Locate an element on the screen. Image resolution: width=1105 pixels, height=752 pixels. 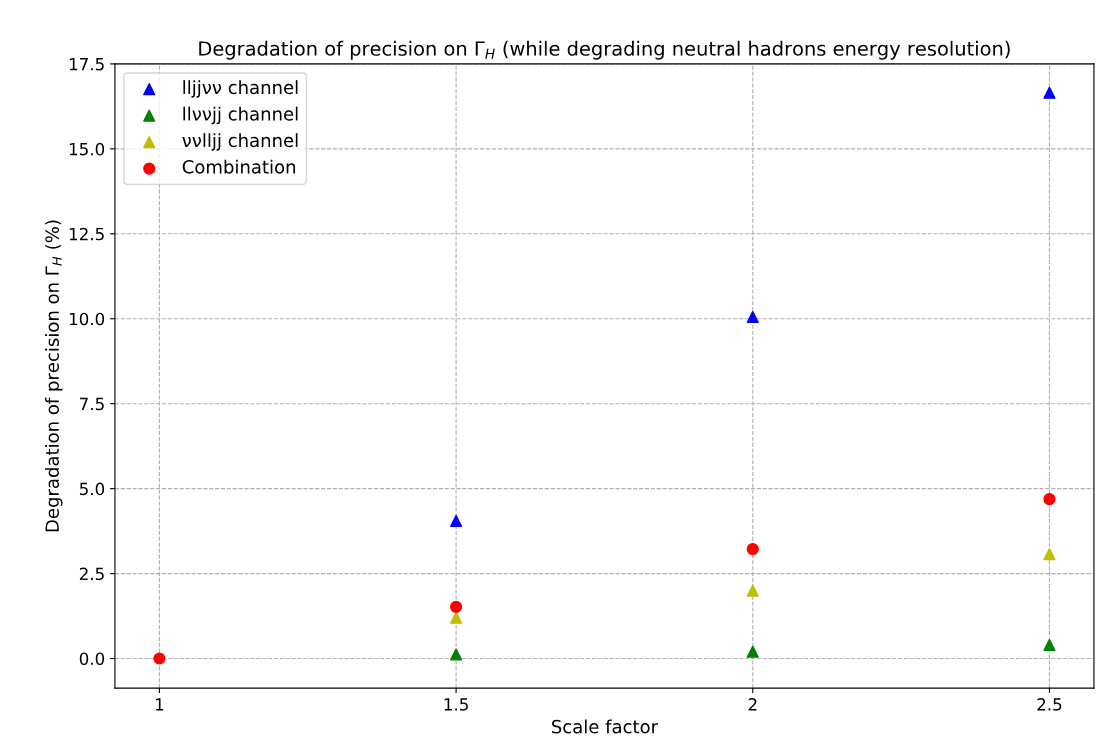
y-tick-label: 0.0 is located at coordinates (92, 659).